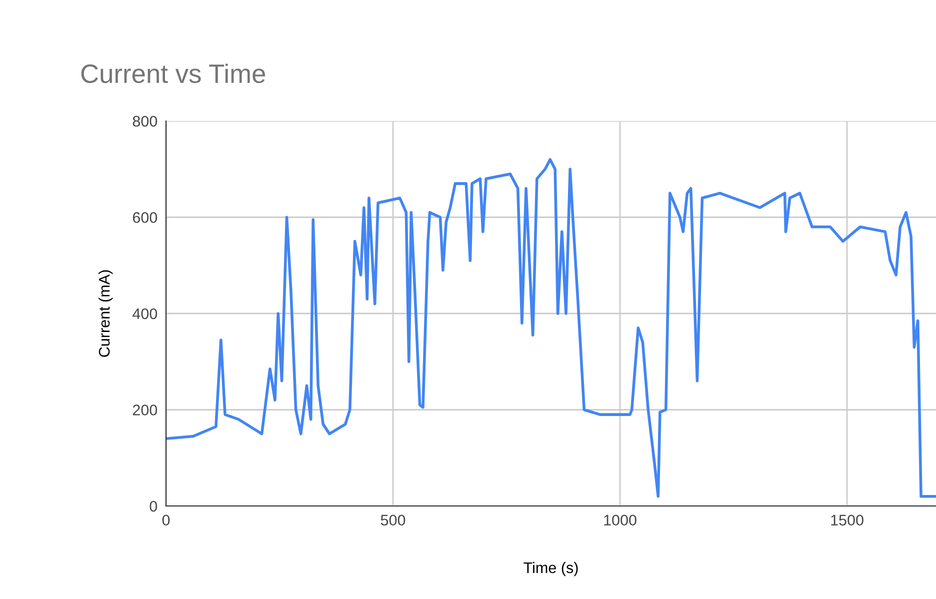  Describe the element at coordinates (145, 121) in the screenshot. I see `y-tick-label: 800` at that location.